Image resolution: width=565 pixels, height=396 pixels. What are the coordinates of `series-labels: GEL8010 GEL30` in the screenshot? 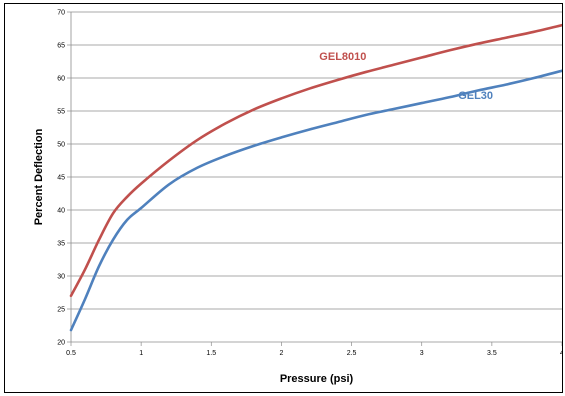 It's located at (406, 76).